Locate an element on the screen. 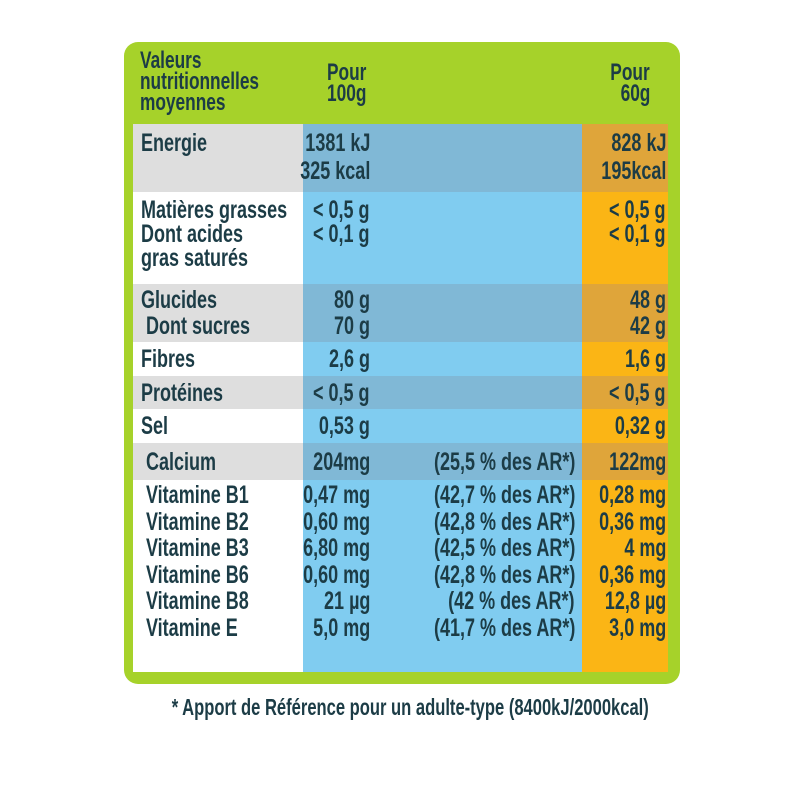  title-line: nutritionnelles is located at coordinates (200, 81).